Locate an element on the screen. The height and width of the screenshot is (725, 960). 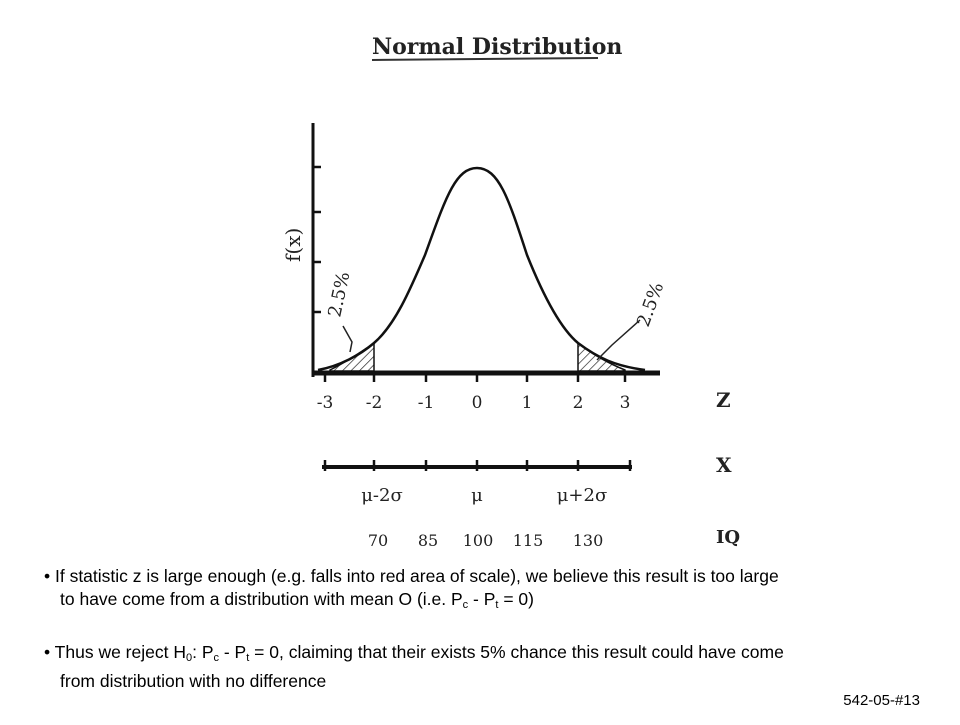
z-tick-label: 2 is located at coordinates (578, 403).